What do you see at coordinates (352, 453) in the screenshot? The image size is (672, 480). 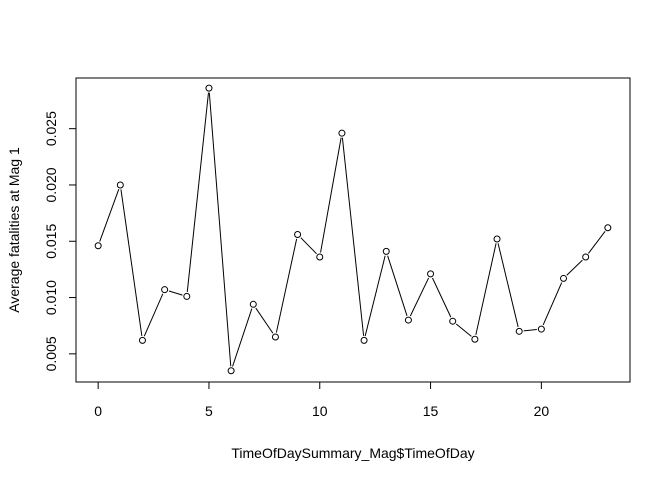 I see `x-axis-label: TimeOfDaySummary_Mag$TimeOfDay` at bounding box center [352, 453].